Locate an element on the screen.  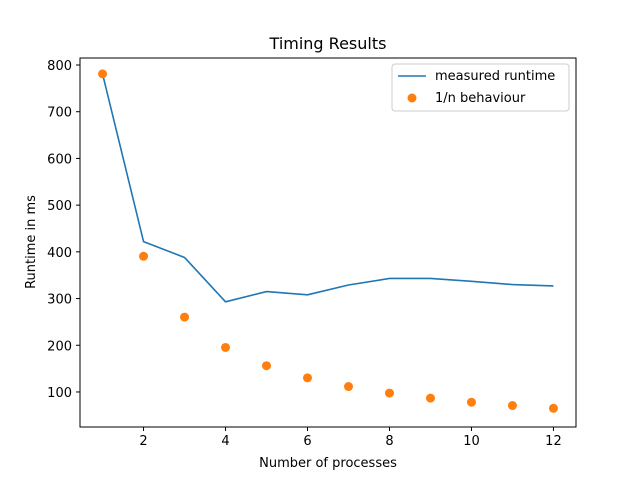
y-tick-label: 800 is located at coordinates (59, 66).